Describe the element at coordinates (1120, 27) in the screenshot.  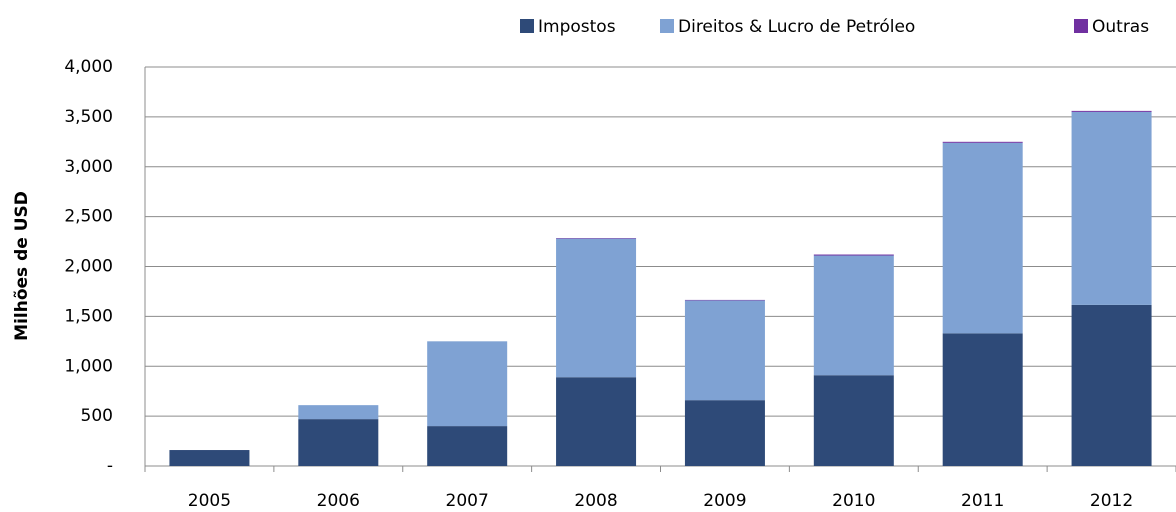
I see `legend-label: Outras` at that location.